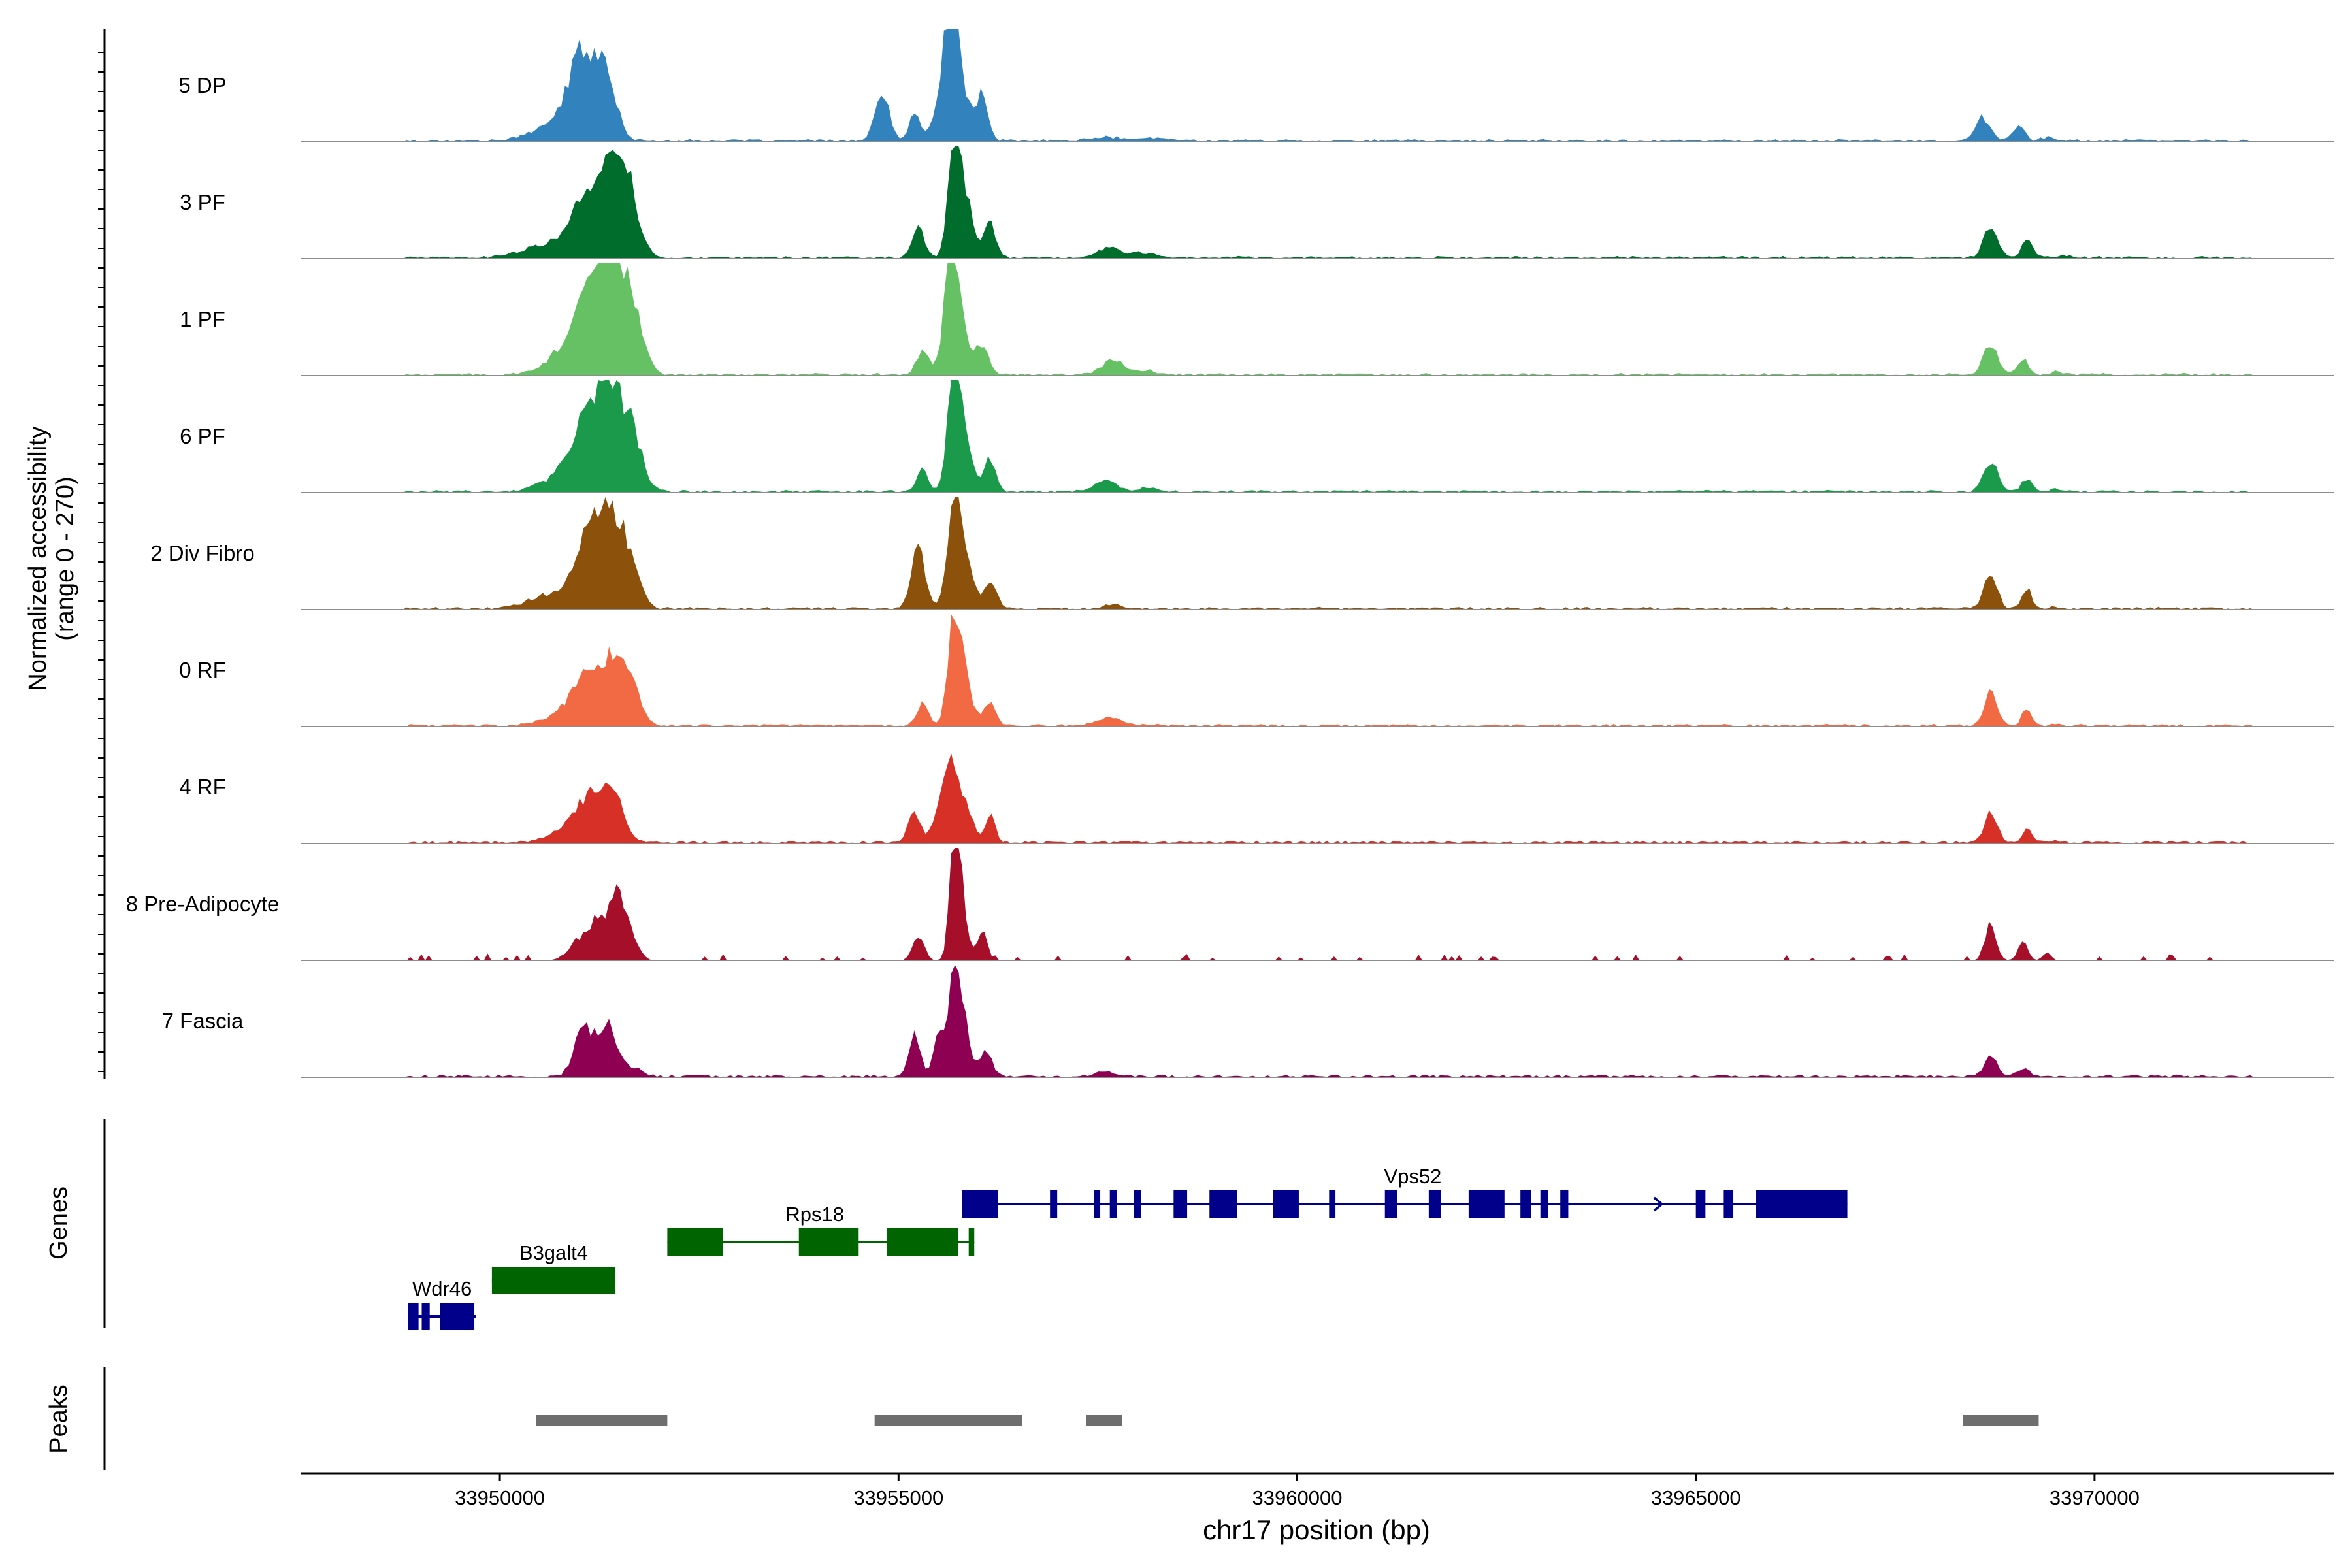 The height and width of the screenshot is (1568, 2352). I want to click on track-4: 2 Div Fibro, so click(1242, 553).